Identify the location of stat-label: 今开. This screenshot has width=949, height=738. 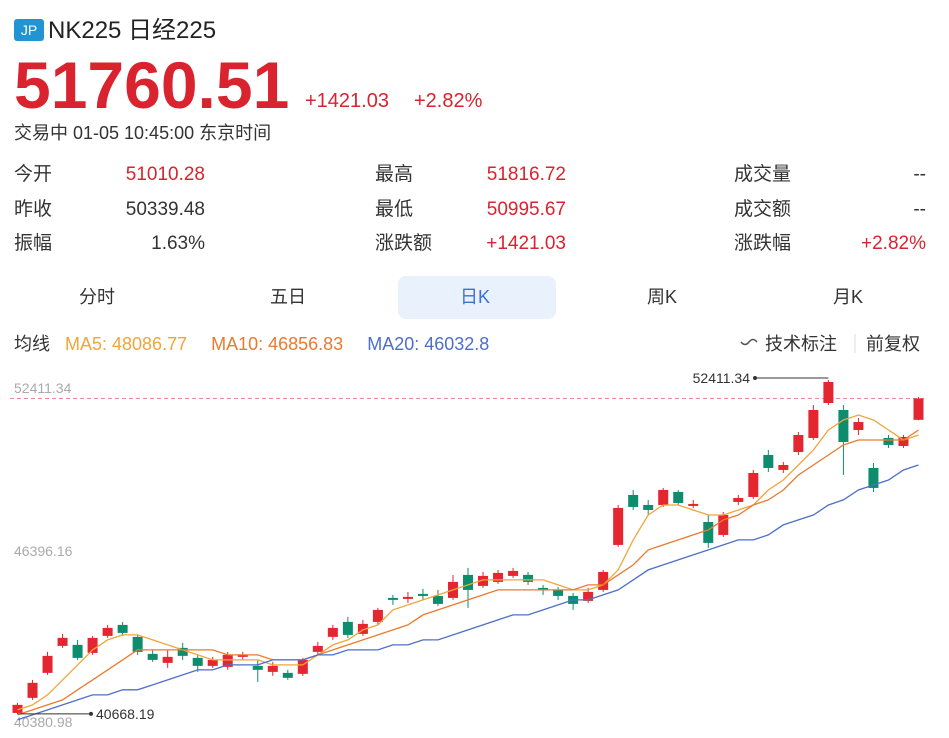
(33, 174).